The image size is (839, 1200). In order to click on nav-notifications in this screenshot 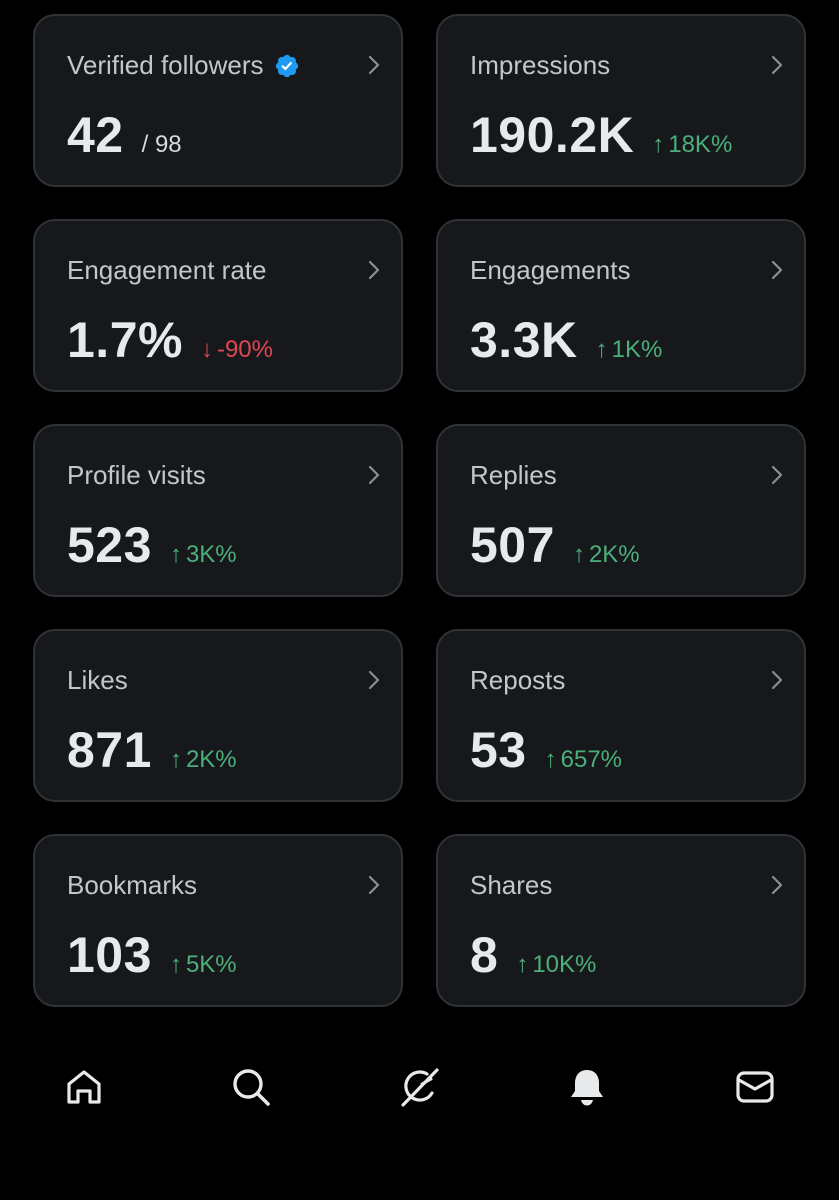, I will do `click(587, 1087)`.